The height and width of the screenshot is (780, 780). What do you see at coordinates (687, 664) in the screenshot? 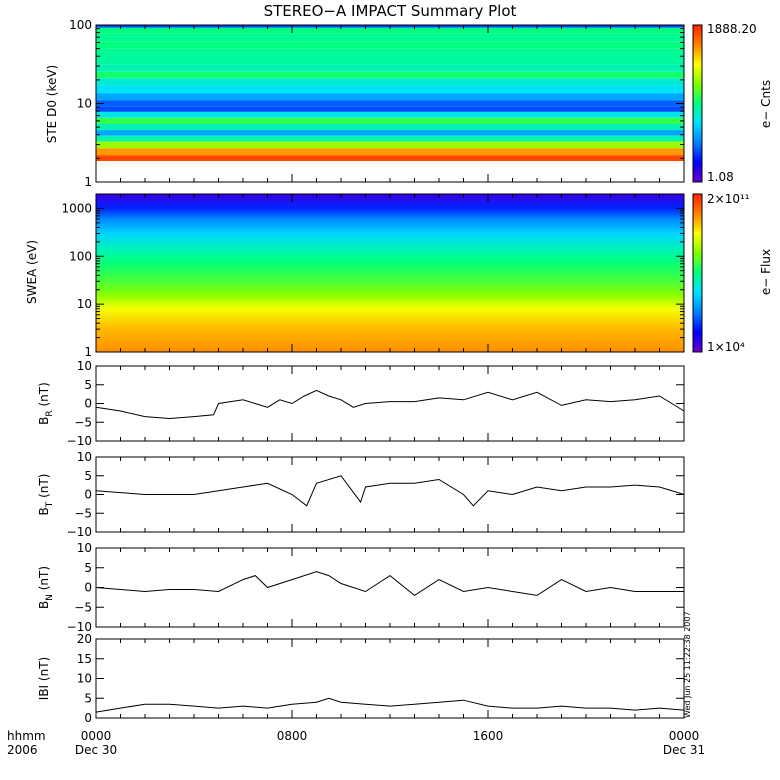
I see `generation-timestamp: Wed Jun 25 11:22:38 2007` at bounding box center [687, 664].